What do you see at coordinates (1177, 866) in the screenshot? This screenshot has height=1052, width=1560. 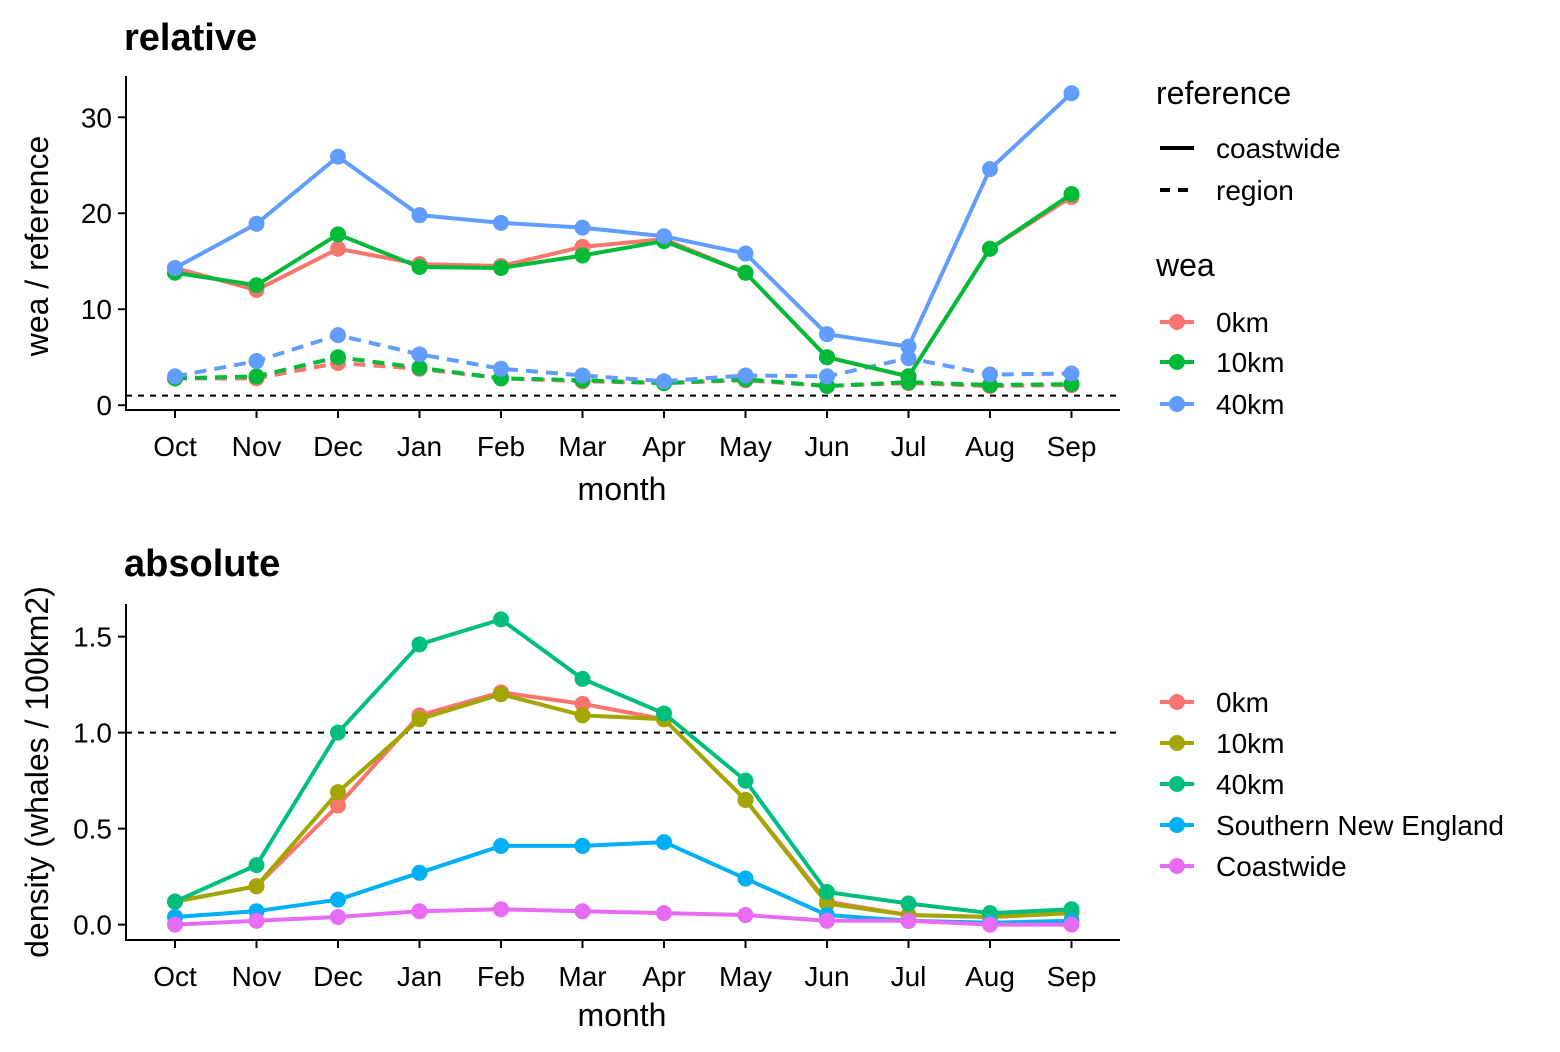 I see `legend-key-dot-coastwide` at bounding box center [1177, 866].